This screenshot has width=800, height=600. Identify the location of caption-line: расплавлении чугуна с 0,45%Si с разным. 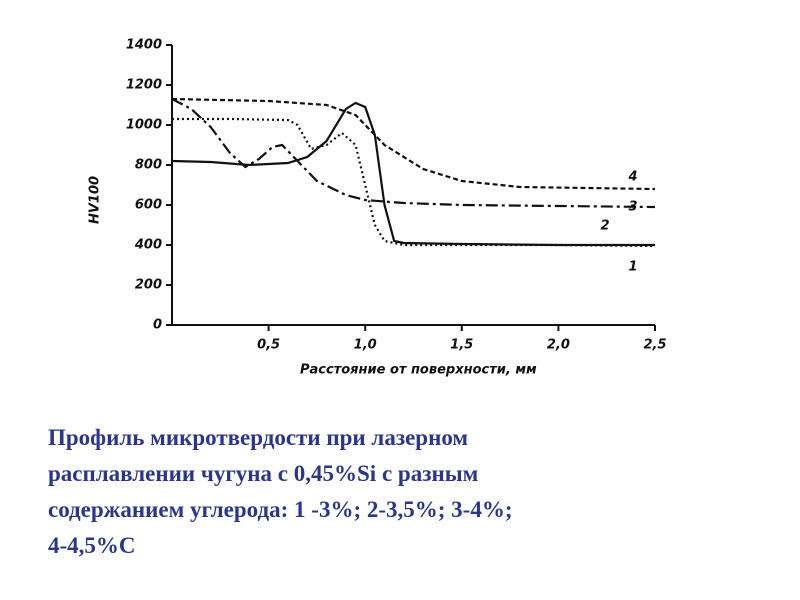
(263, 473).